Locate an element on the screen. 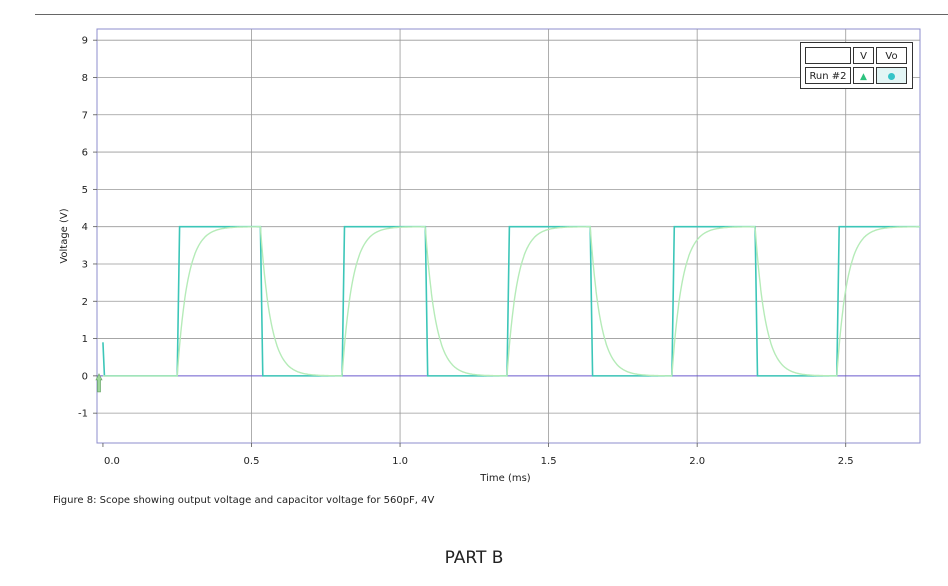 The width and height of the screenshot is (948, 586). legend-vo-marker is located at coordinates (891, 75).